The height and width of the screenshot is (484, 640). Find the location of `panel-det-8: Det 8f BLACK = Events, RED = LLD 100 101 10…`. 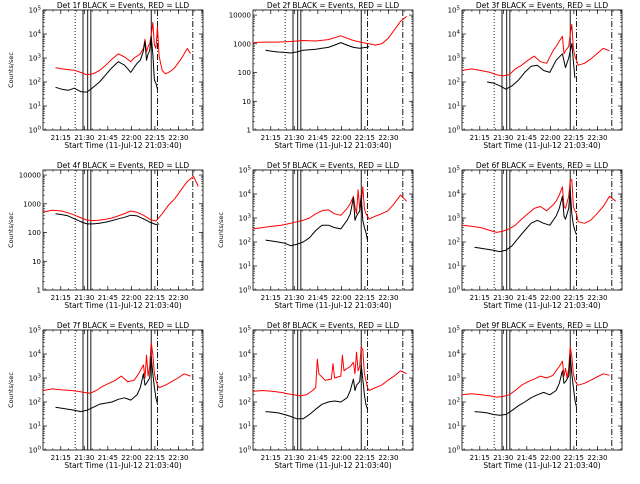

panel-det-8: Det 8f BLACK = Events, RED = LLD 100 101 10… is located at coordinates (315, 395).